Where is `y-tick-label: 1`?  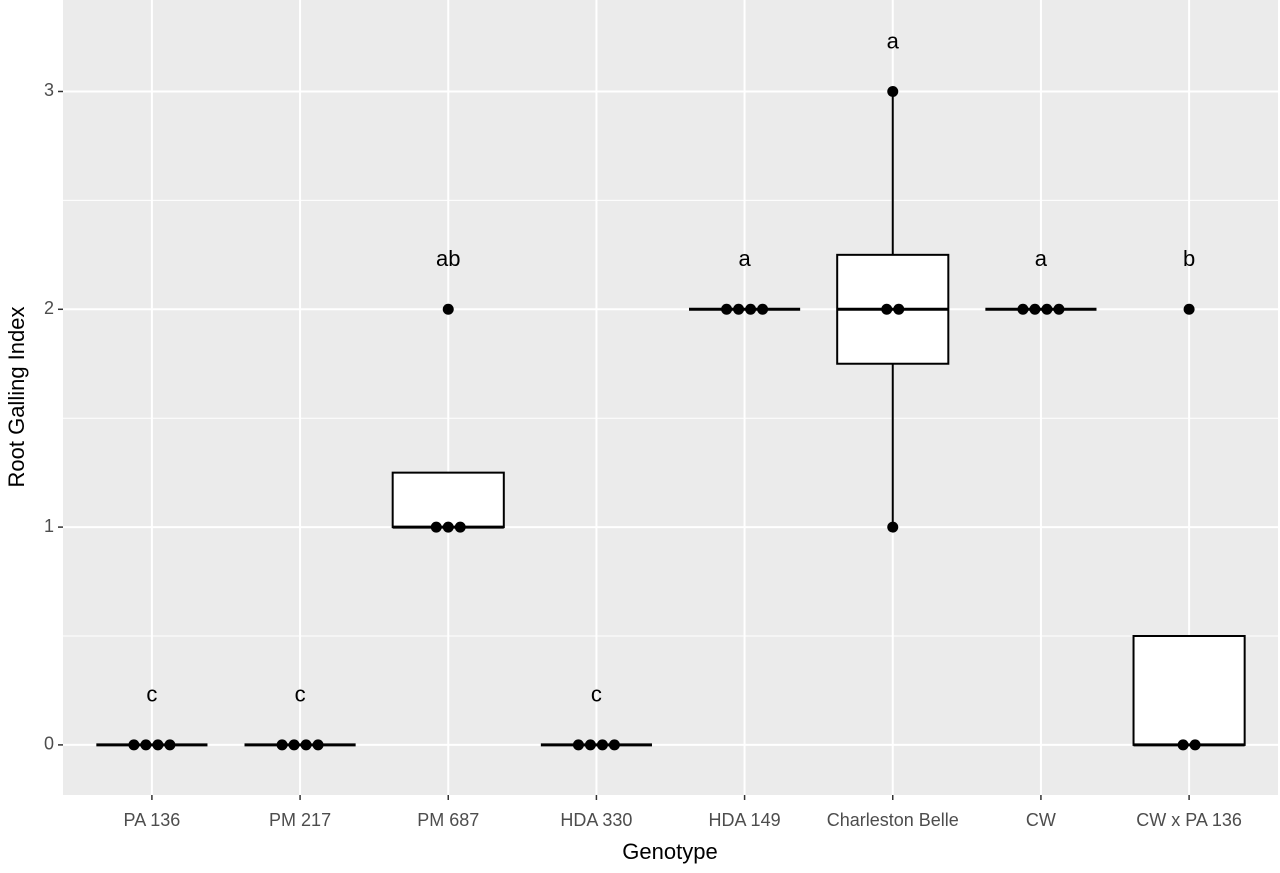 y-tick-label: 1 is located at coordinates (49, 526).